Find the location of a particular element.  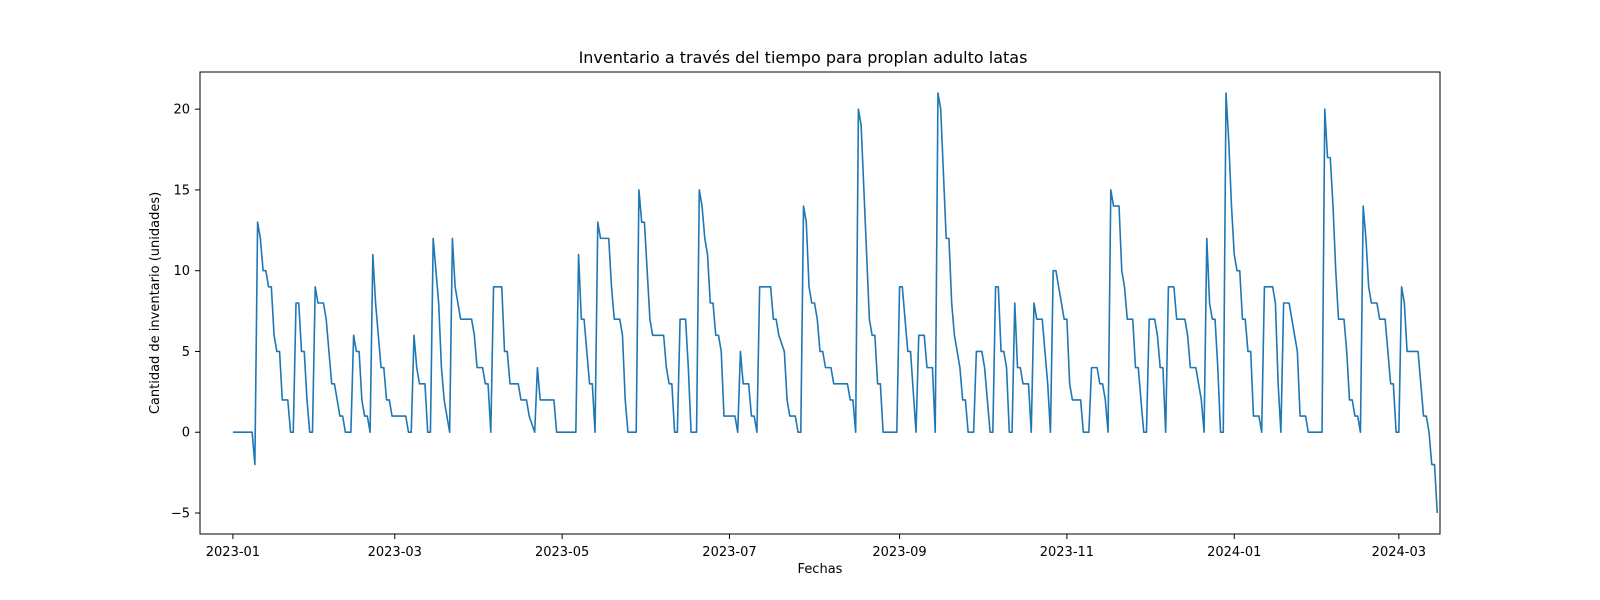

y-tick-label: 10 is located at coordinates (181, 271).